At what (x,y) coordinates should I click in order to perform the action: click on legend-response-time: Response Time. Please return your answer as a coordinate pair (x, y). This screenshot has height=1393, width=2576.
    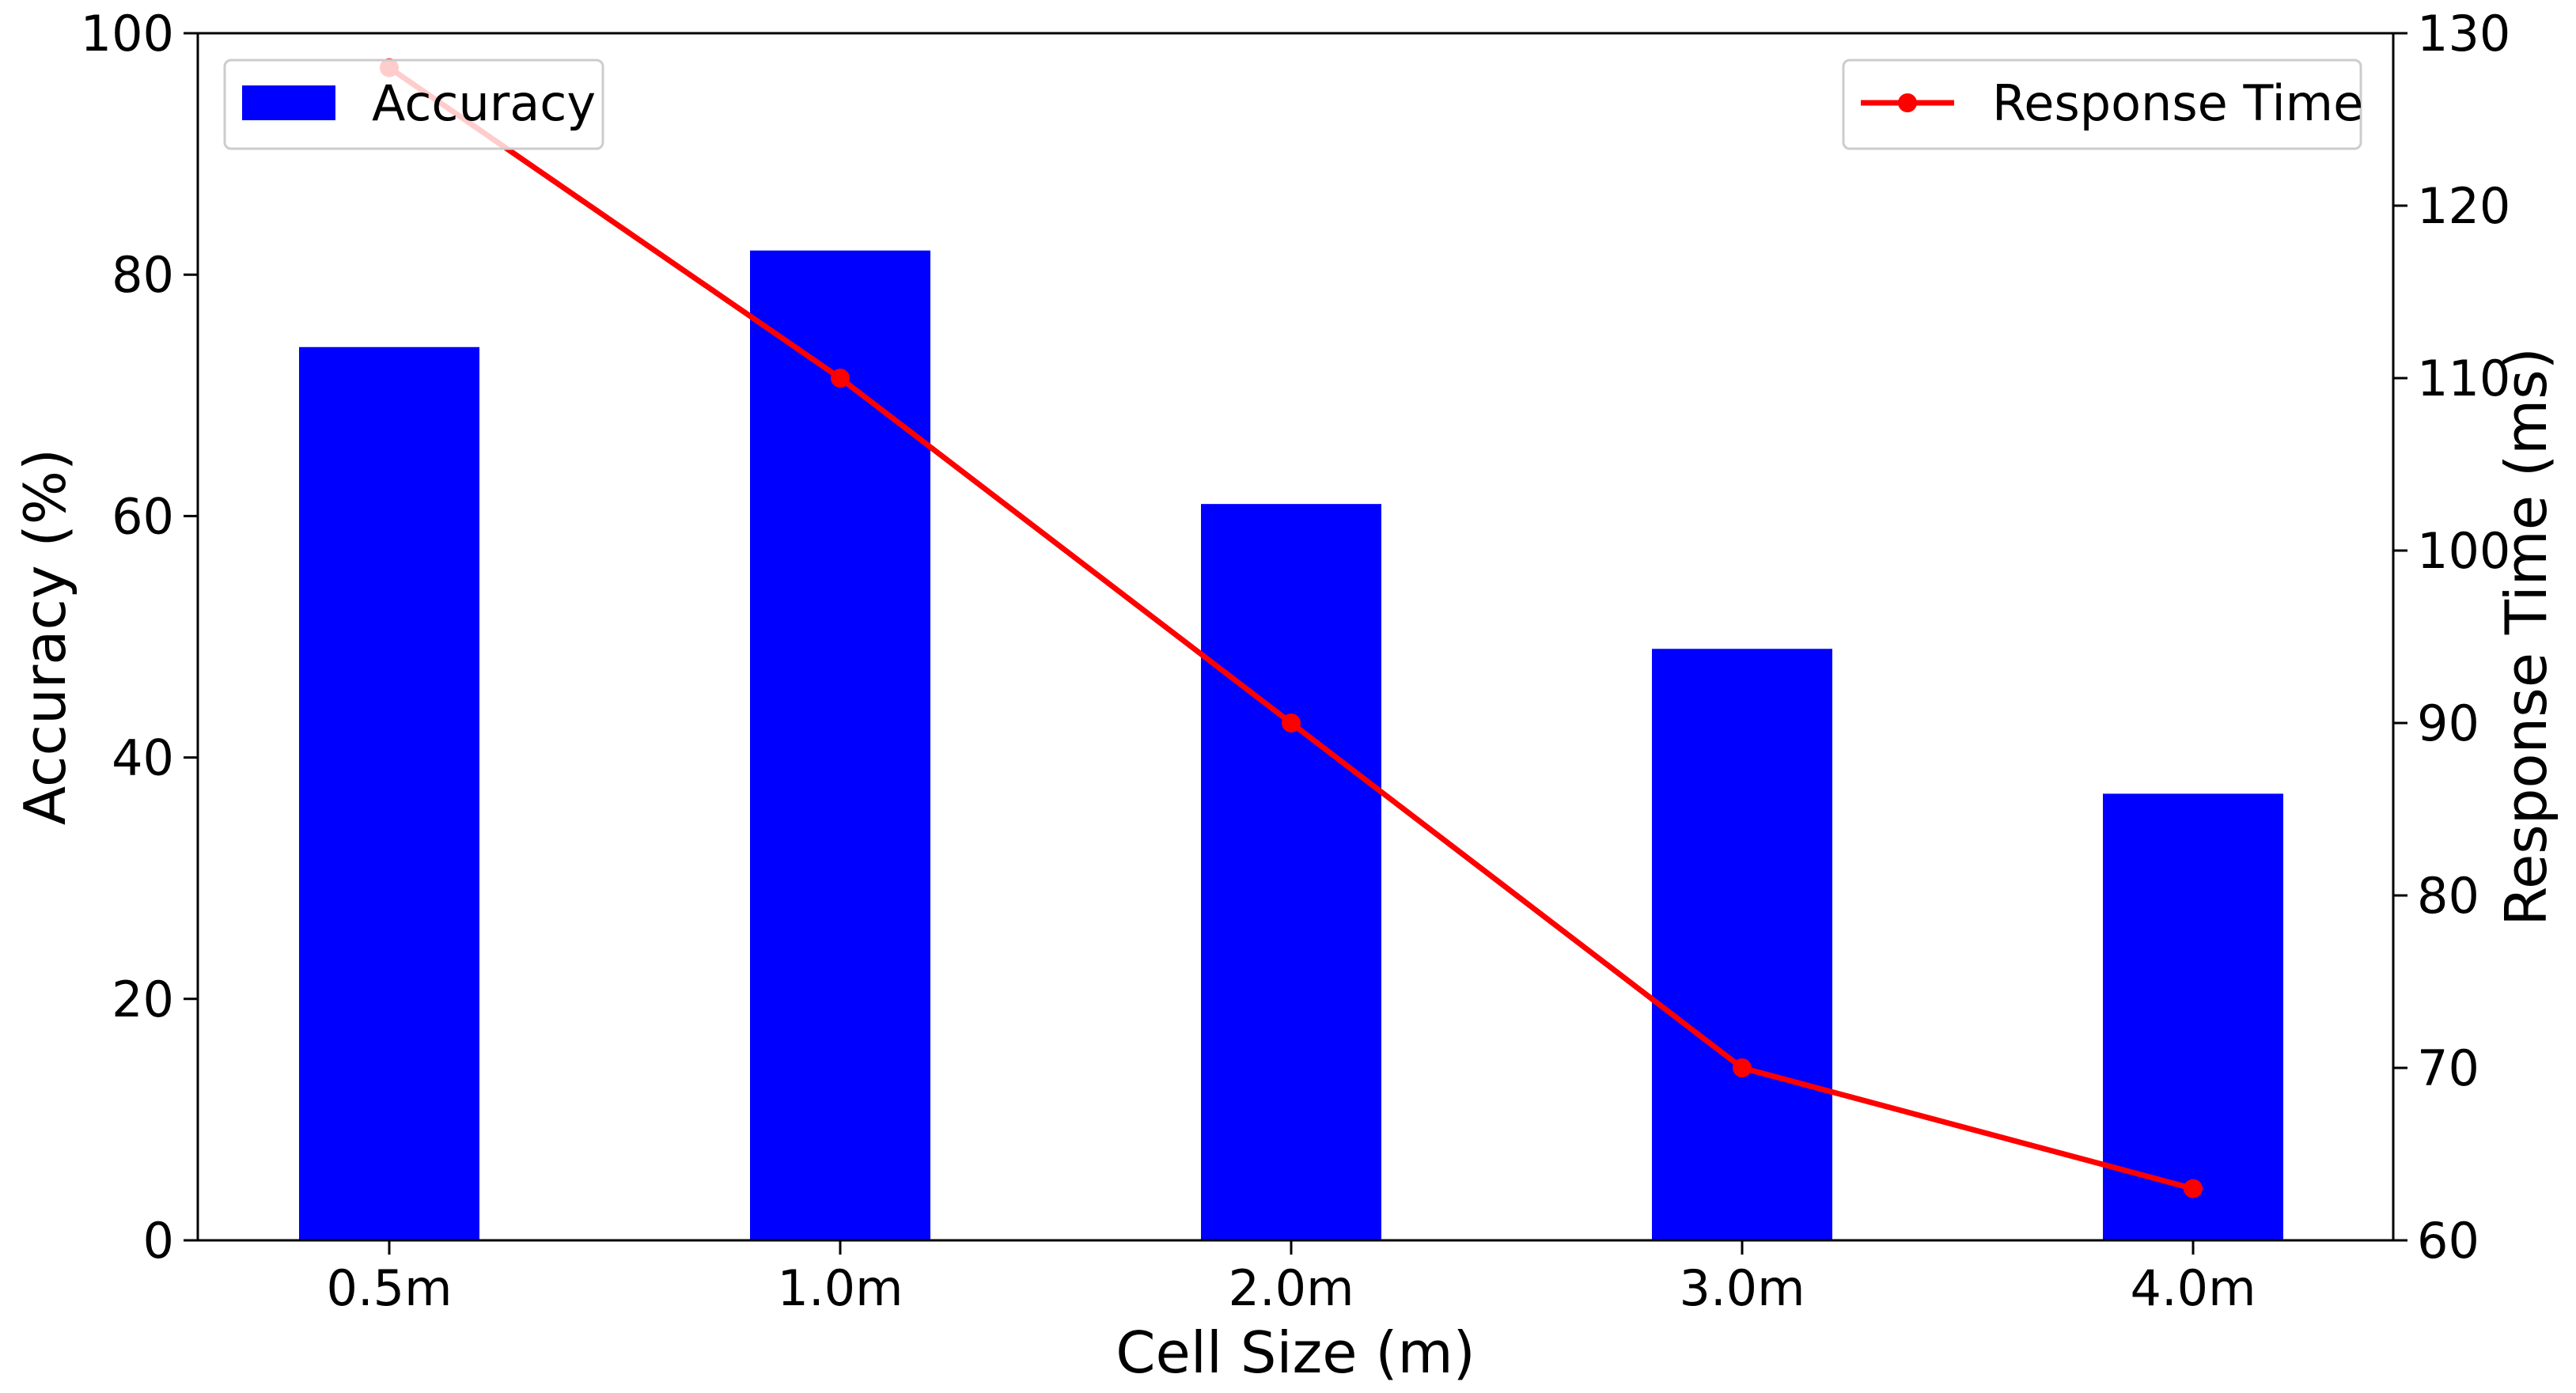
    Looking at the image, I should click on (2102, 104).